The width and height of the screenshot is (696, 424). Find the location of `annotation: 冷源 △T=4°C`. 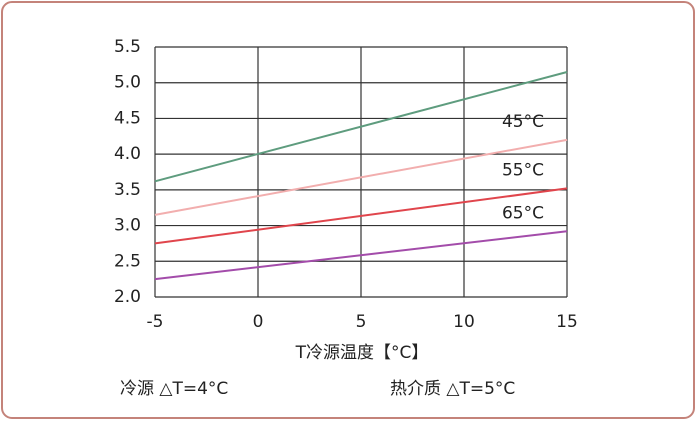

annotation: 冷源 △T=4°C is located at coordinates (174, 389).